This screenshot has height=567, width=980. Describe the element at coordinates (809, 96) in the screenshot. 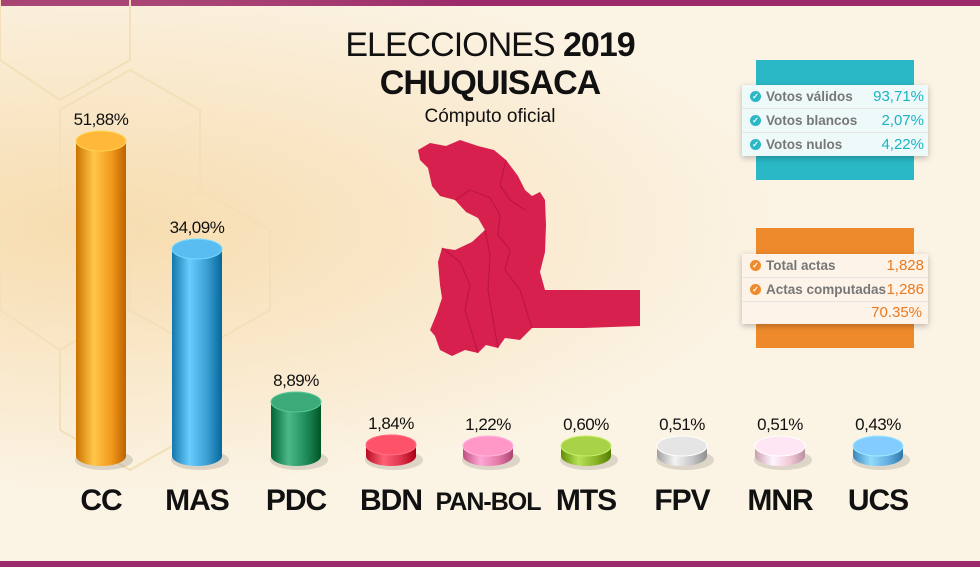

I see `vote-row-label: Votos válidos` at that location.